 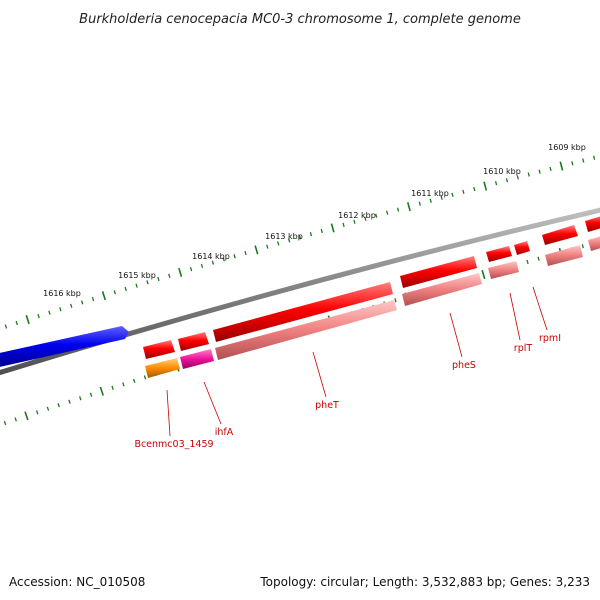 What do you see at coordinates (224, 432) in the screenshot?
I see `gene-label-ihfa: ihfA` at bounding box center [224, 432].